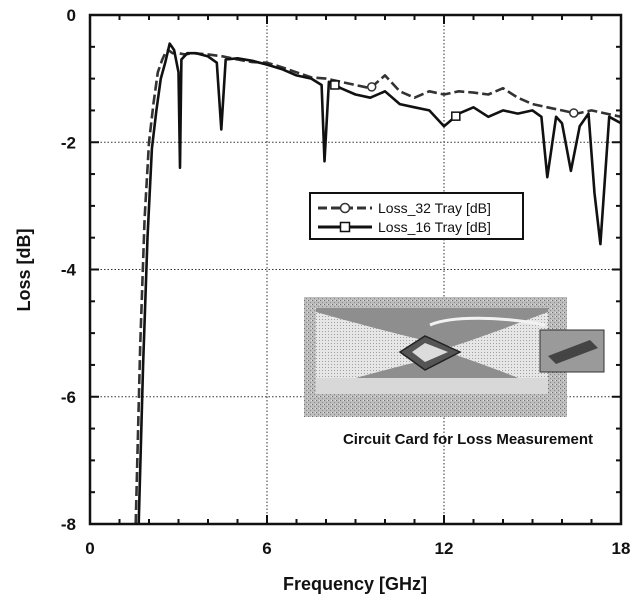  I want to click on inset-caption: Circuit Card for Loss Measurement, so click(468, 439).